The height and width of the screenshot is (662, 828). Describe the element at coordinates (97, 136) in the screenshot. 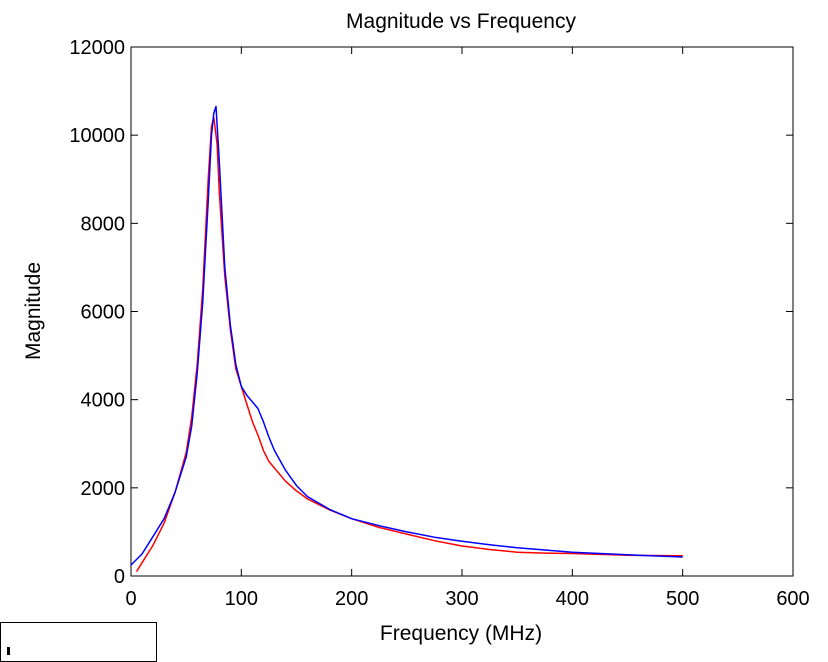

I see `y-tick-label: 10000` at that location.